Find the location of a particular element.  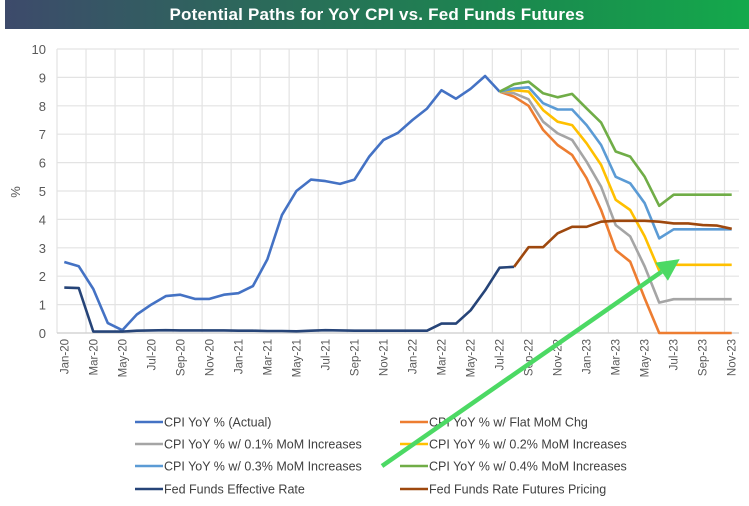

x-tick-label: Jan-20 is located at coordinates (65, 356).